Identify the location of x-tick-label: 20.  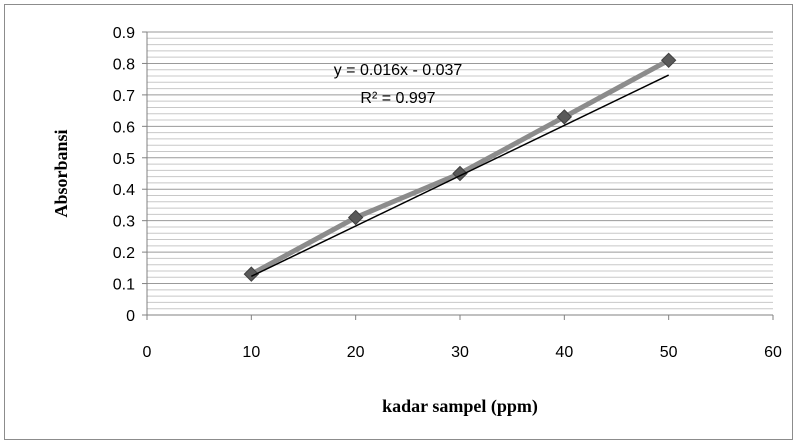
(356, 352).